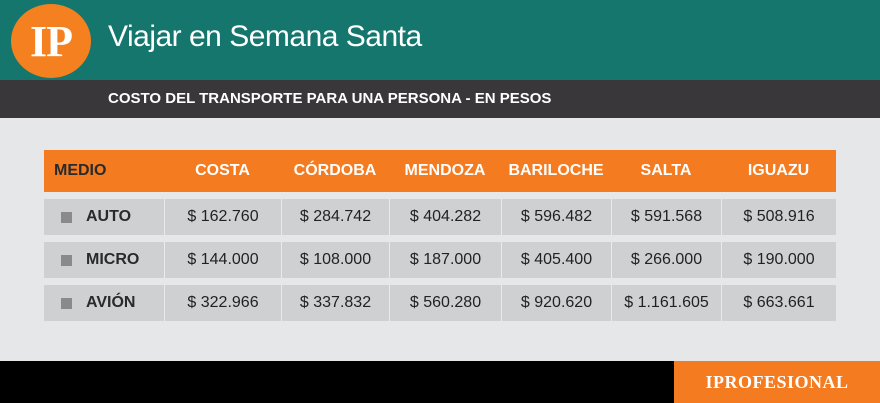 This screenshot has width=880, height=403. Describe the element at coordinates (778, 303) in the screenshot. I see `table-cell: $ 663.661` at that location.